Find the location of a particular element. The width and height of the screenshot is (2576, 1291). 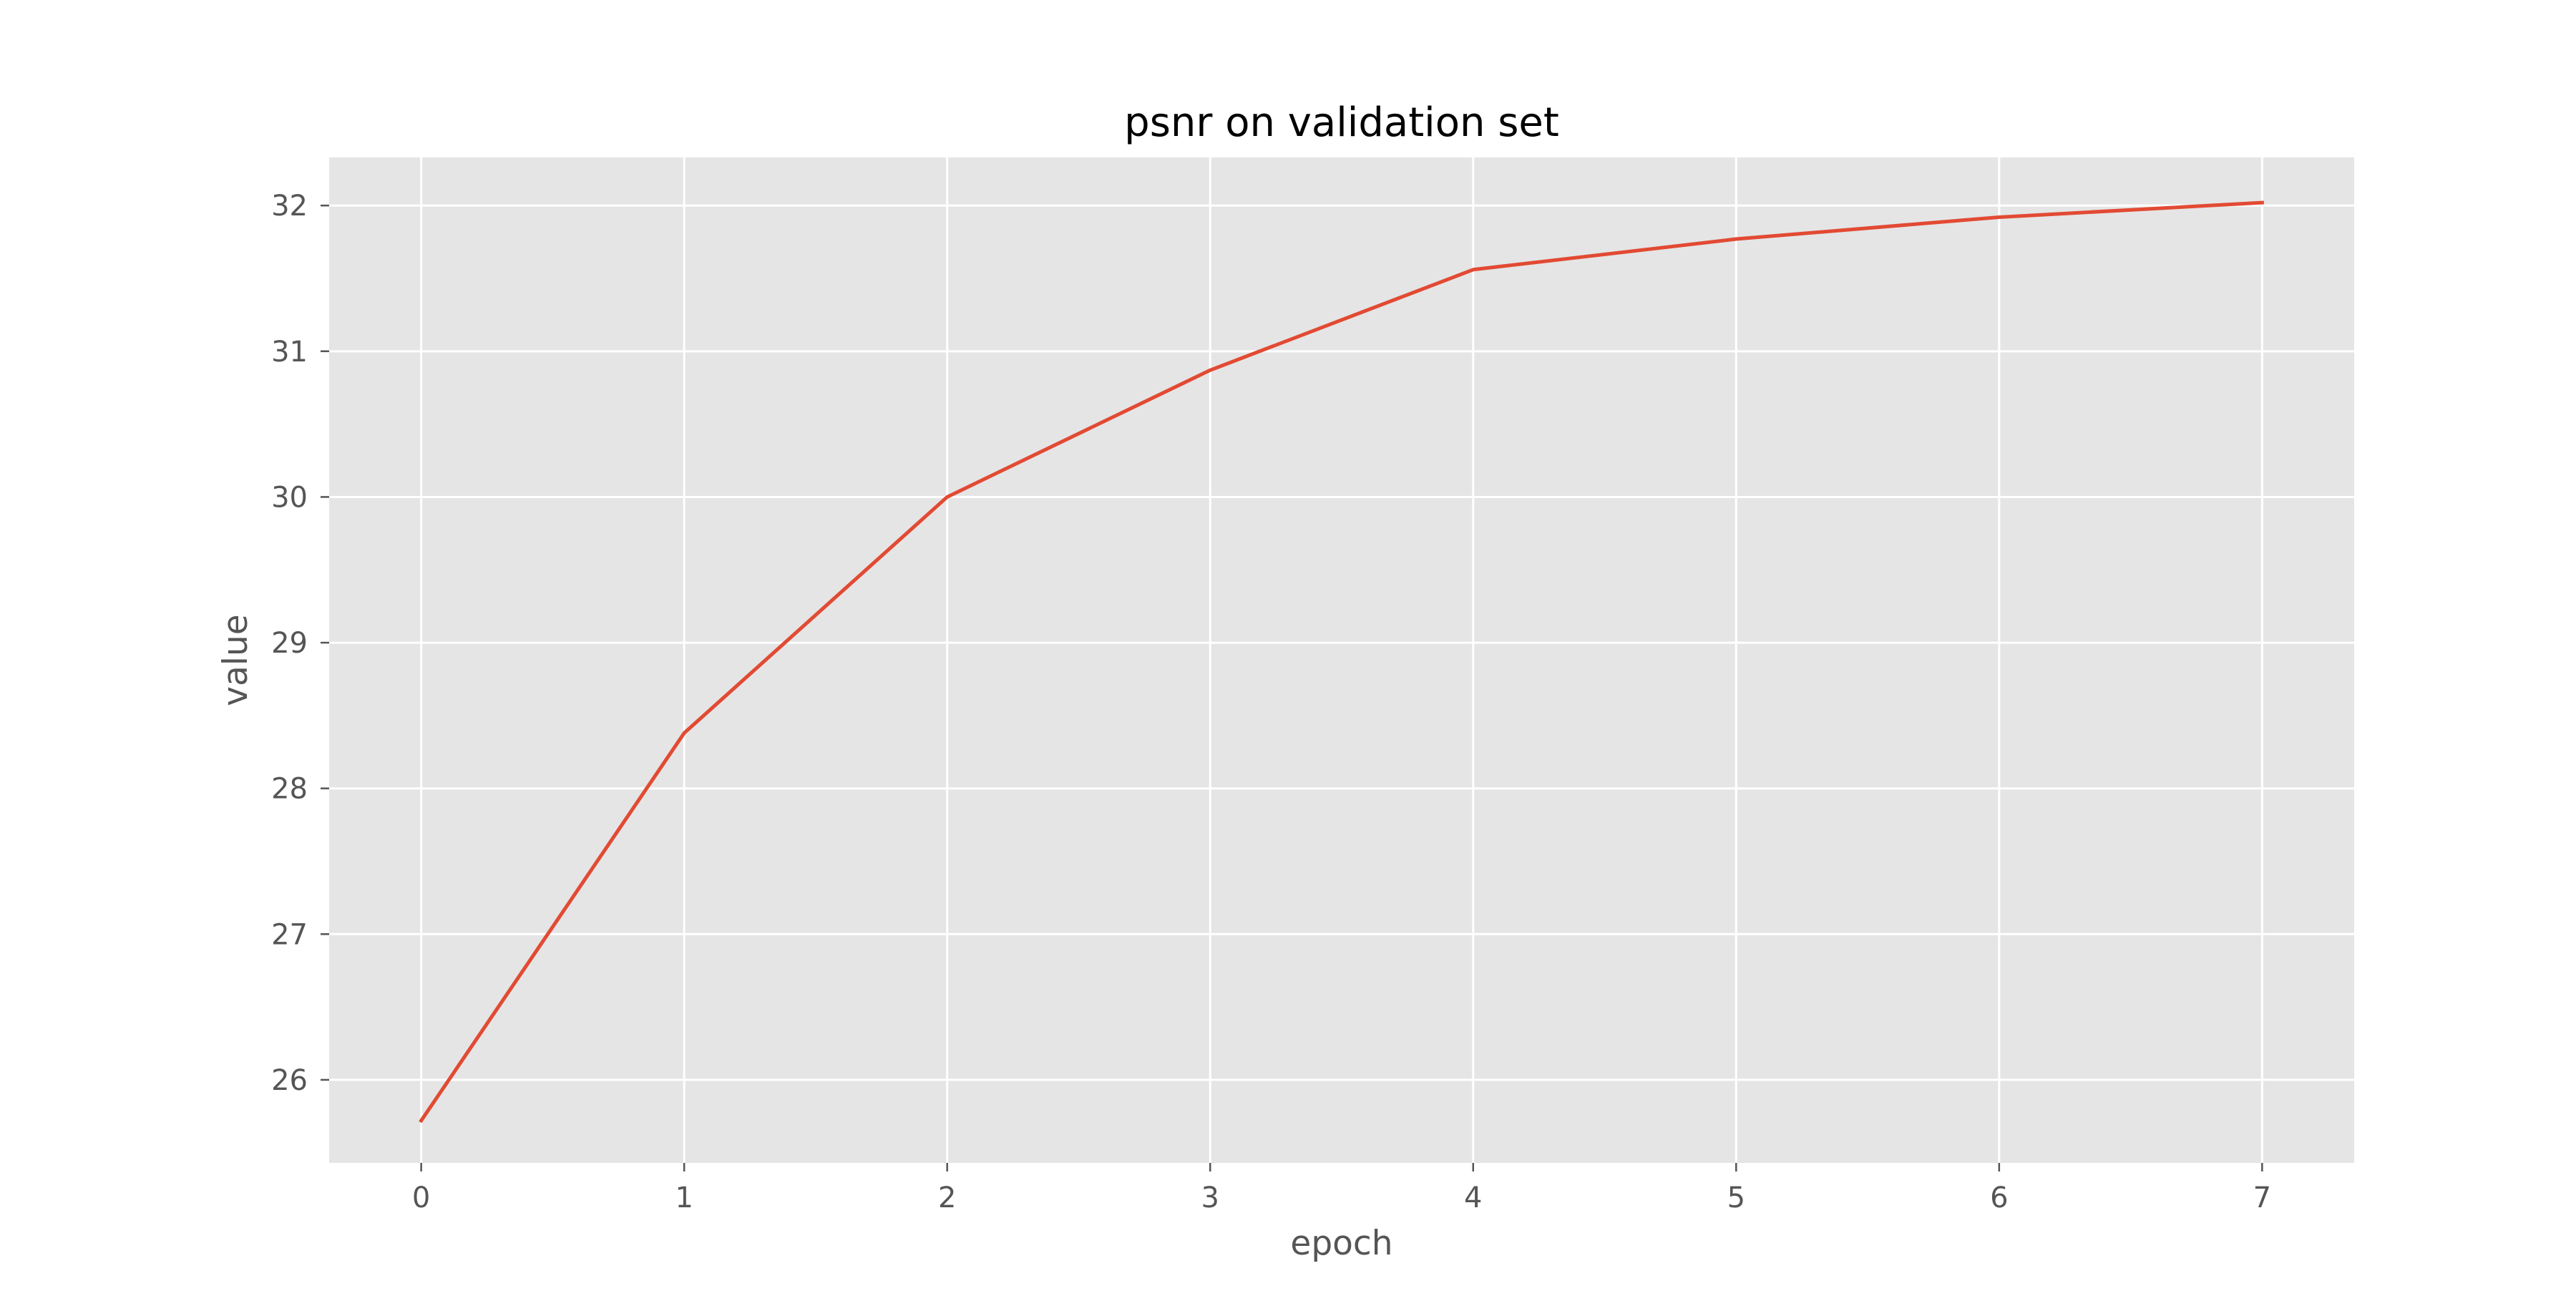

x-tick-label: 2 is located at coordinates (947, 1198).